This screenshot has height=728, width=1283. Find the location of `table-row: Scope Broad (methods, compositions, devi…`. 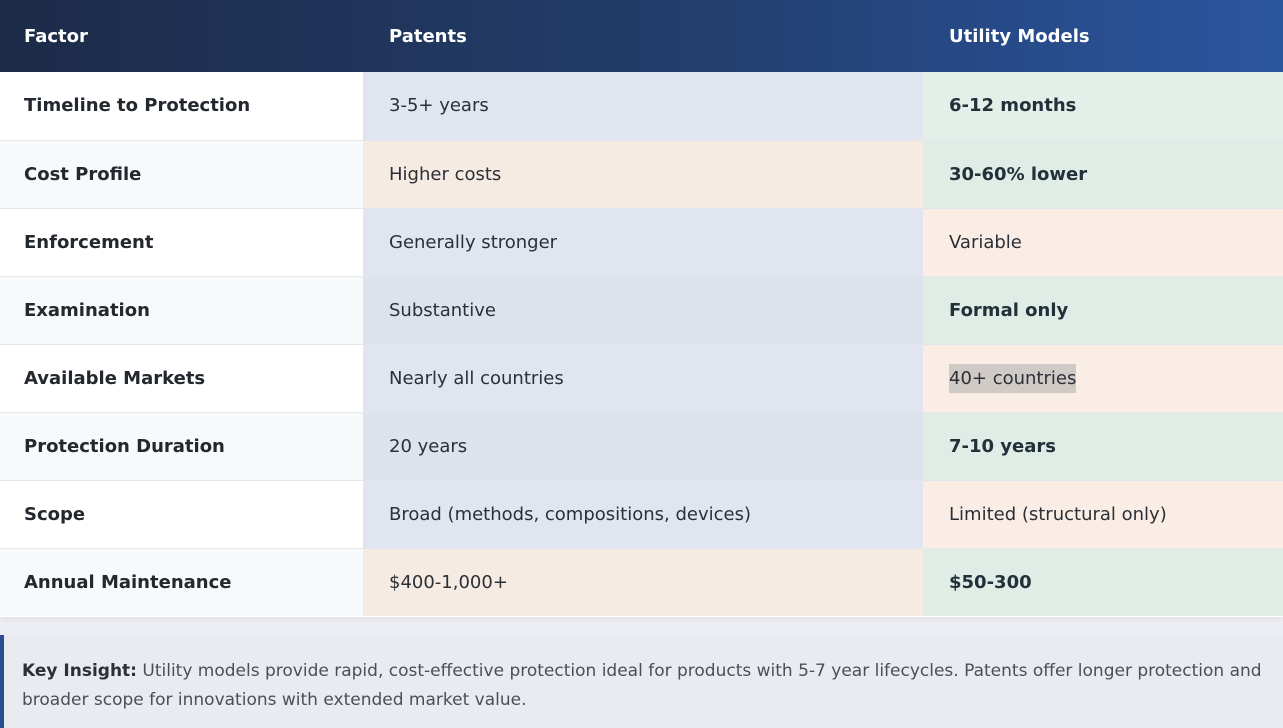

table-row: Scope Broad (methods, compositions, devi… is located at coordinates (641, 514).